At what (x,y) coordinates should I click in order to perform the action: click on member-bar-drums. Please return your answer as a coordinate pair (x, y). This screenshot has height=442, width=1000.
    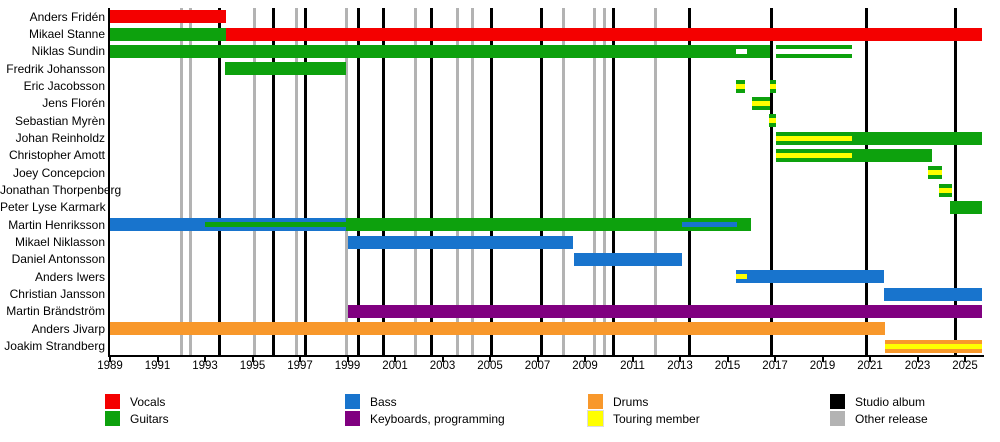
    Looking at the image, I should click on (498, 329).